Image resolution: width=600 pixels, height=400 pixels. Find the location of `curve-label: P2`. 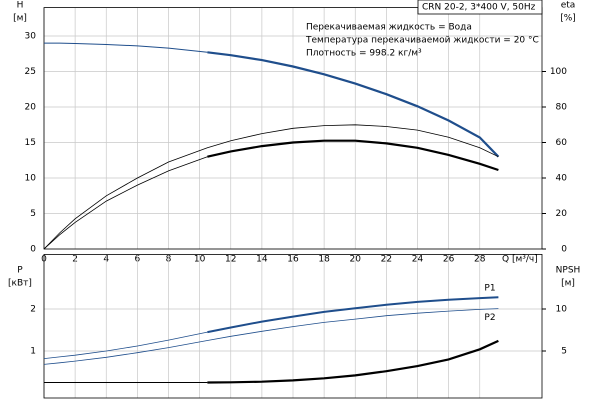

curve-label: P2 is located at coordinates (489, 318).